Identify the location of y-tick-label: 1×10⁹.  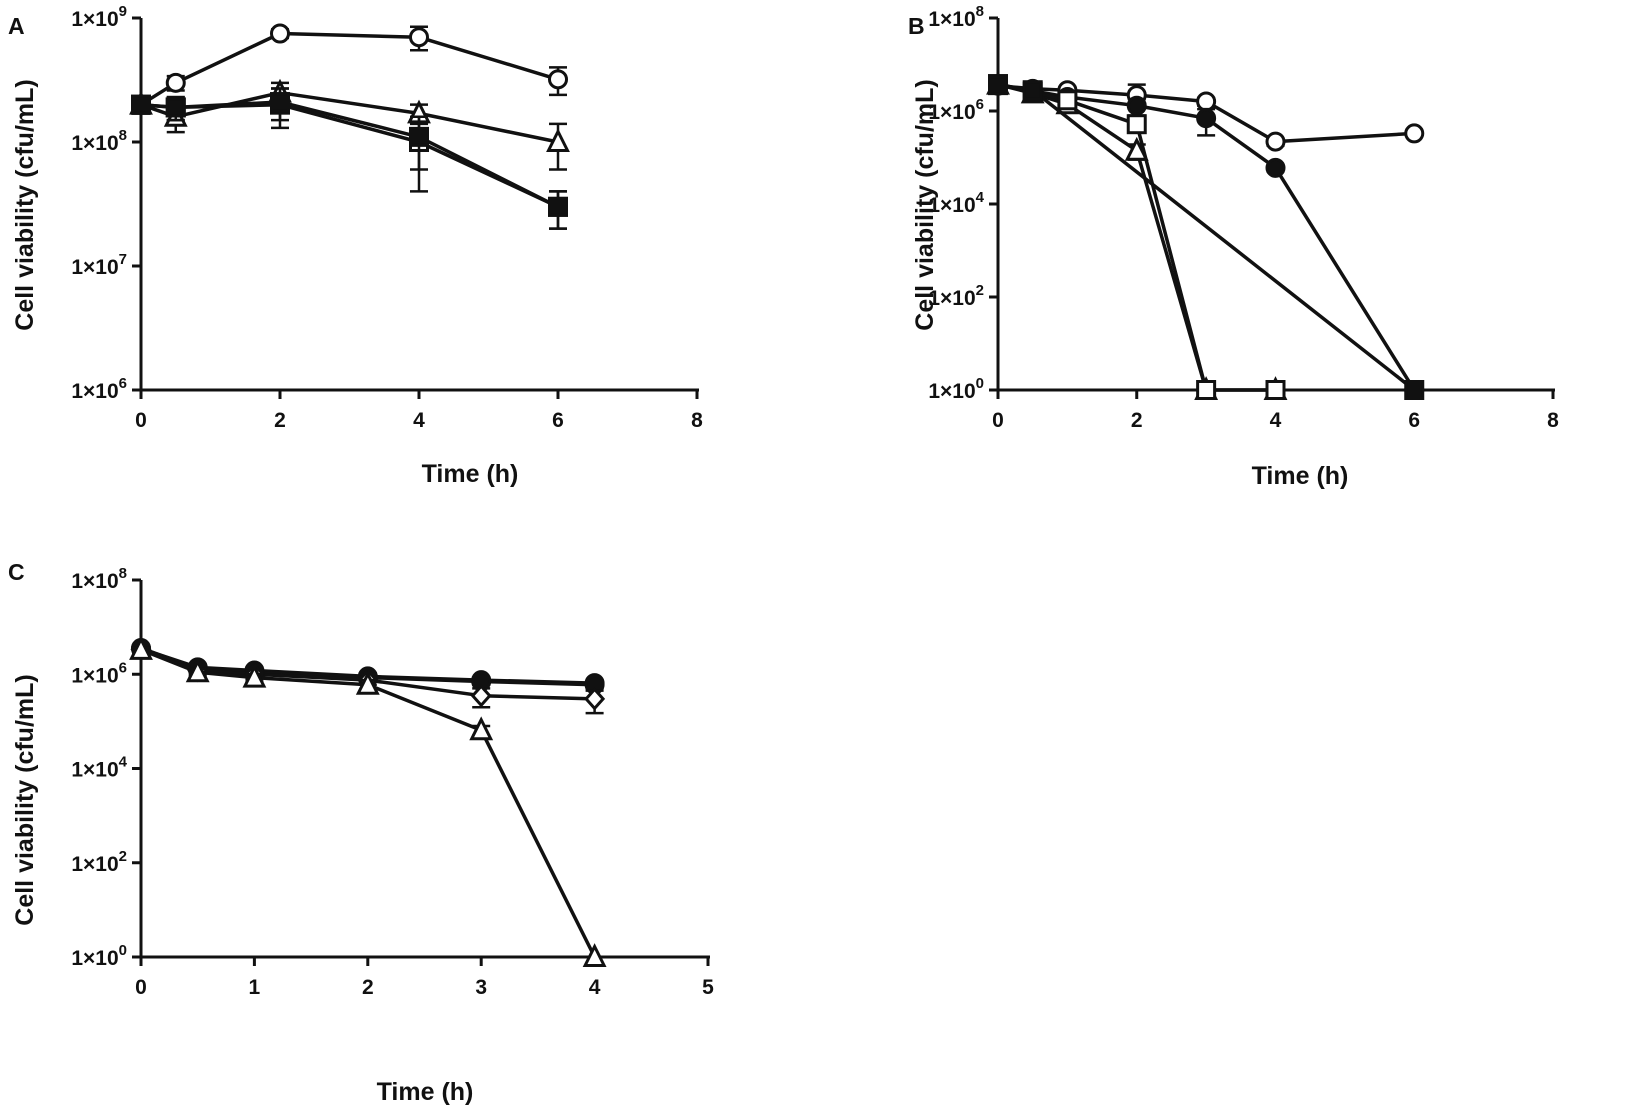
(99, 17).